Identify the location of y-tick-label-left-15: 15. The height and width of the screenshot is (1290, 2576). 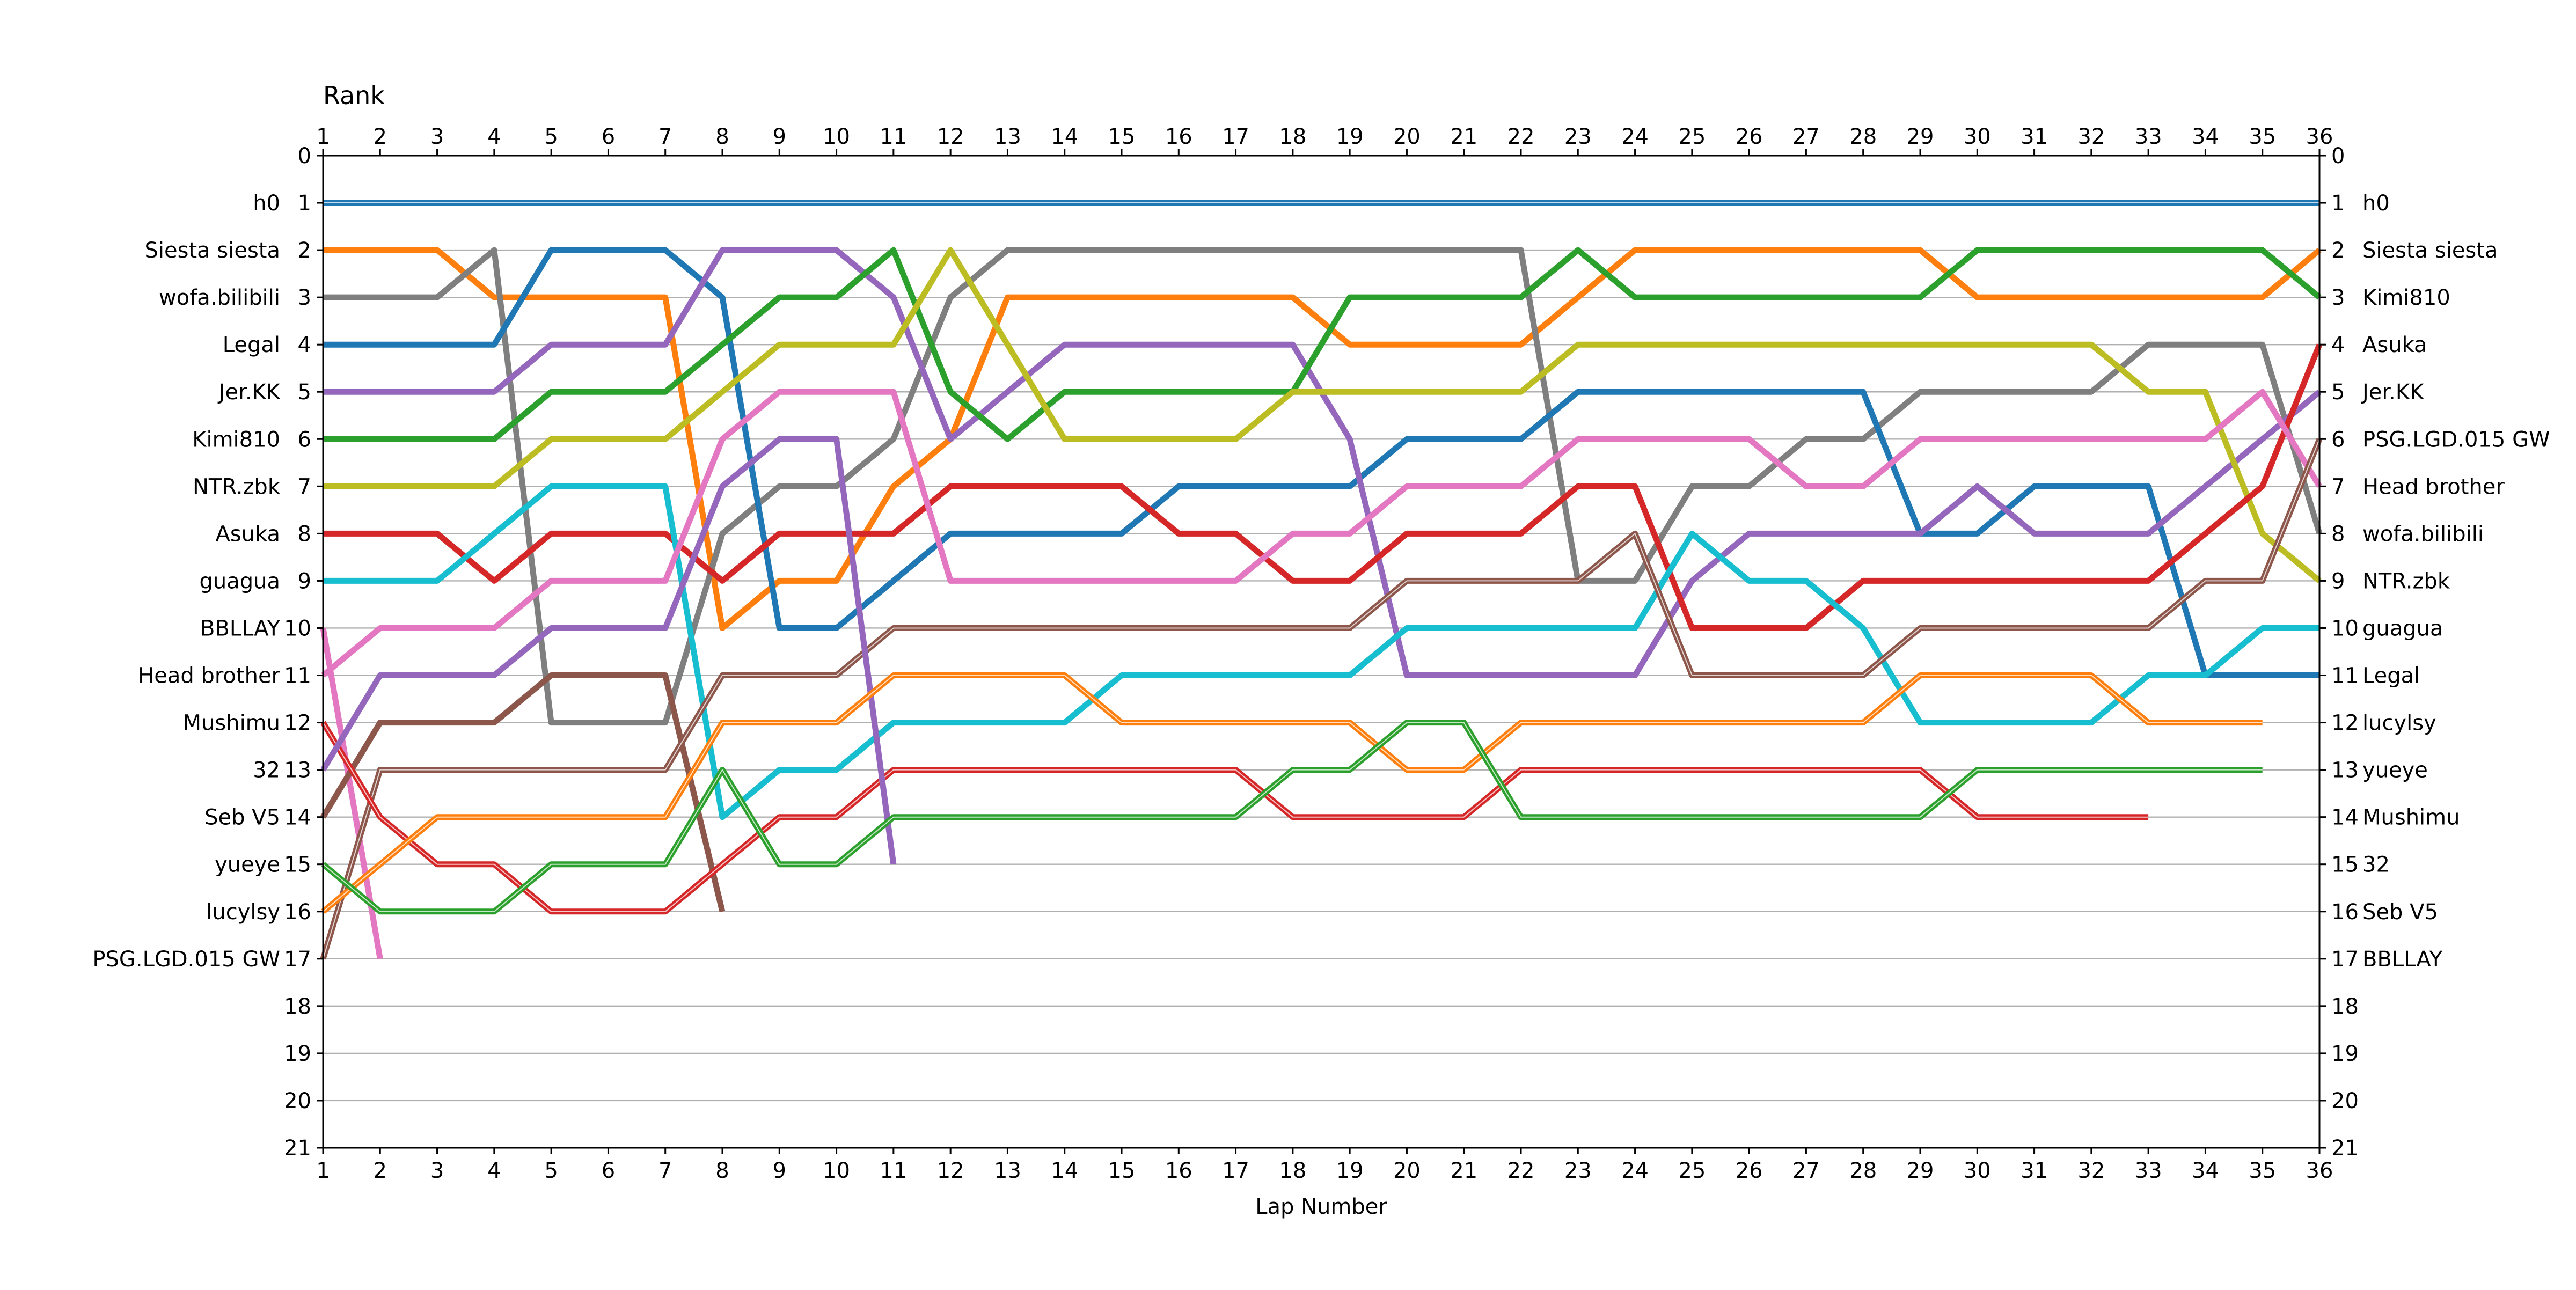
(297, 865).